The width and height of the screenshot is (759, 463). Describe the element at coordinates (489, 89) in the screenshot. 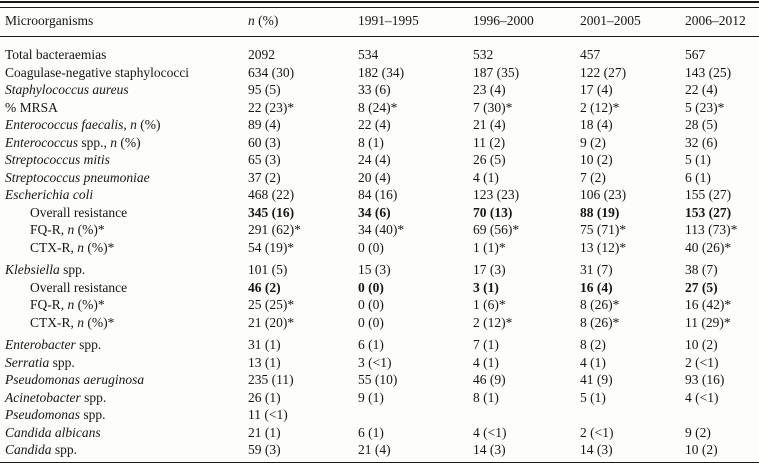

I see `value-cell: 23 (4)` at that location.